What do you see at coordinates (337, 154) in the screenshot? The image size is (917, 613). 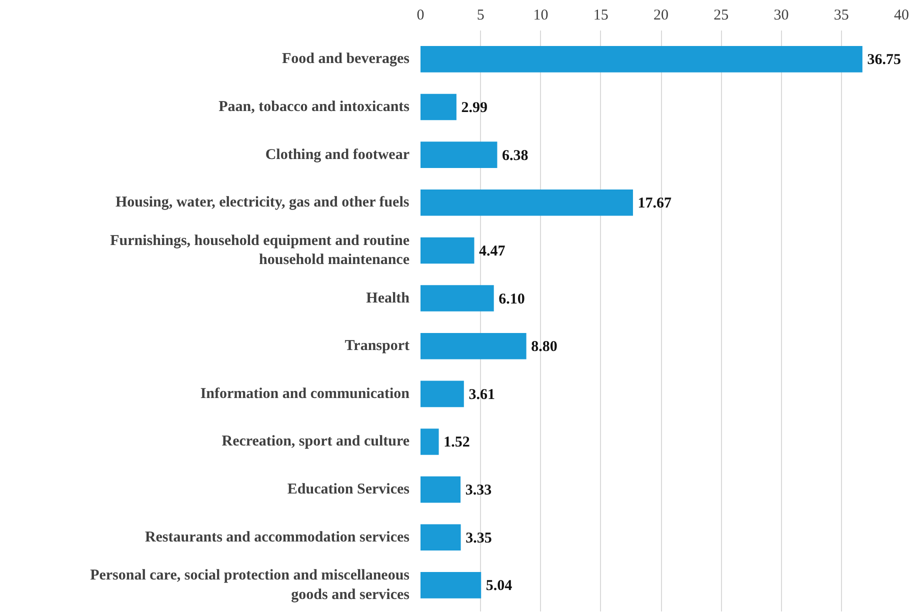 I see `y-tick-label: Clothing and footwear` at bounding box center [337, 154].